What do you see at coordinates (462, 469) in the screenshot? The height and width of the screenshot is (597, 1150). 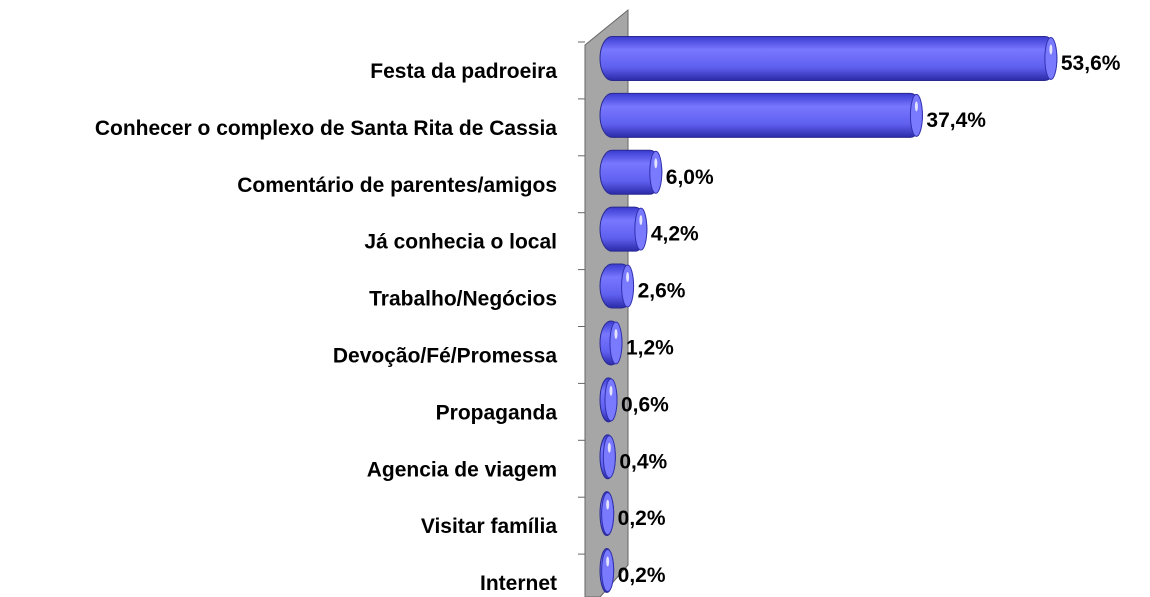 I see `category-label: Agencia de viagem` at bounding box center [462, 469].